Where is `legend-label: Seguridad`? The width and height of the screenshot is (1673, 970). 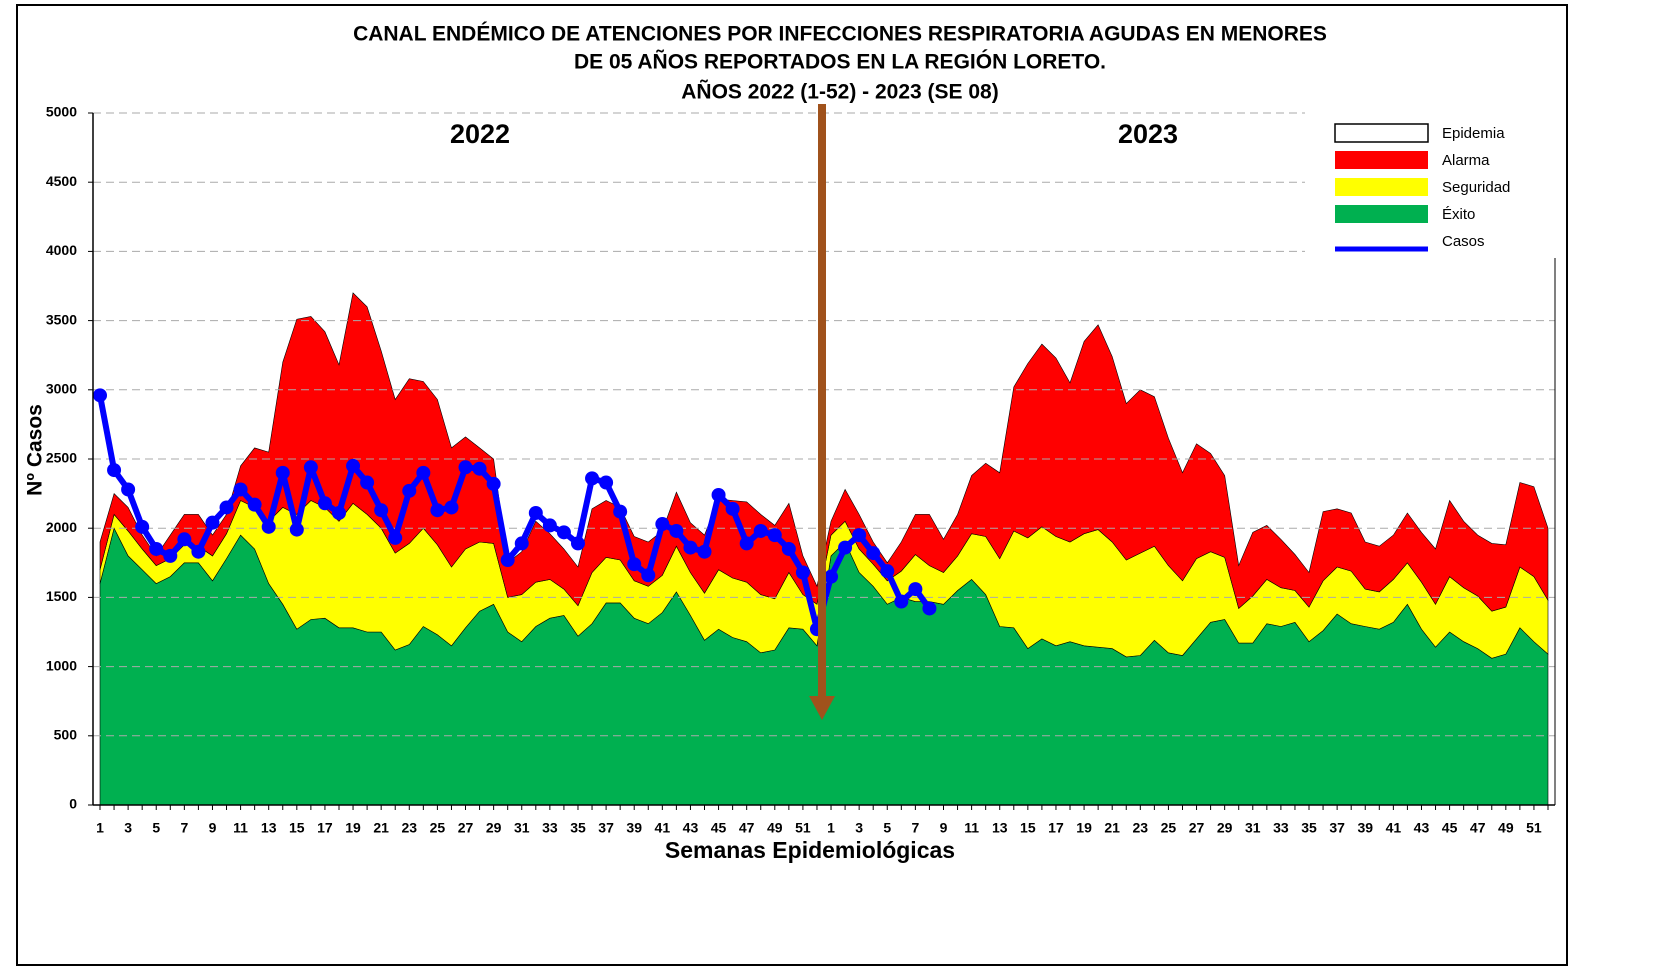 legend-label: Seguridad is located at coordinates (1476, 187).